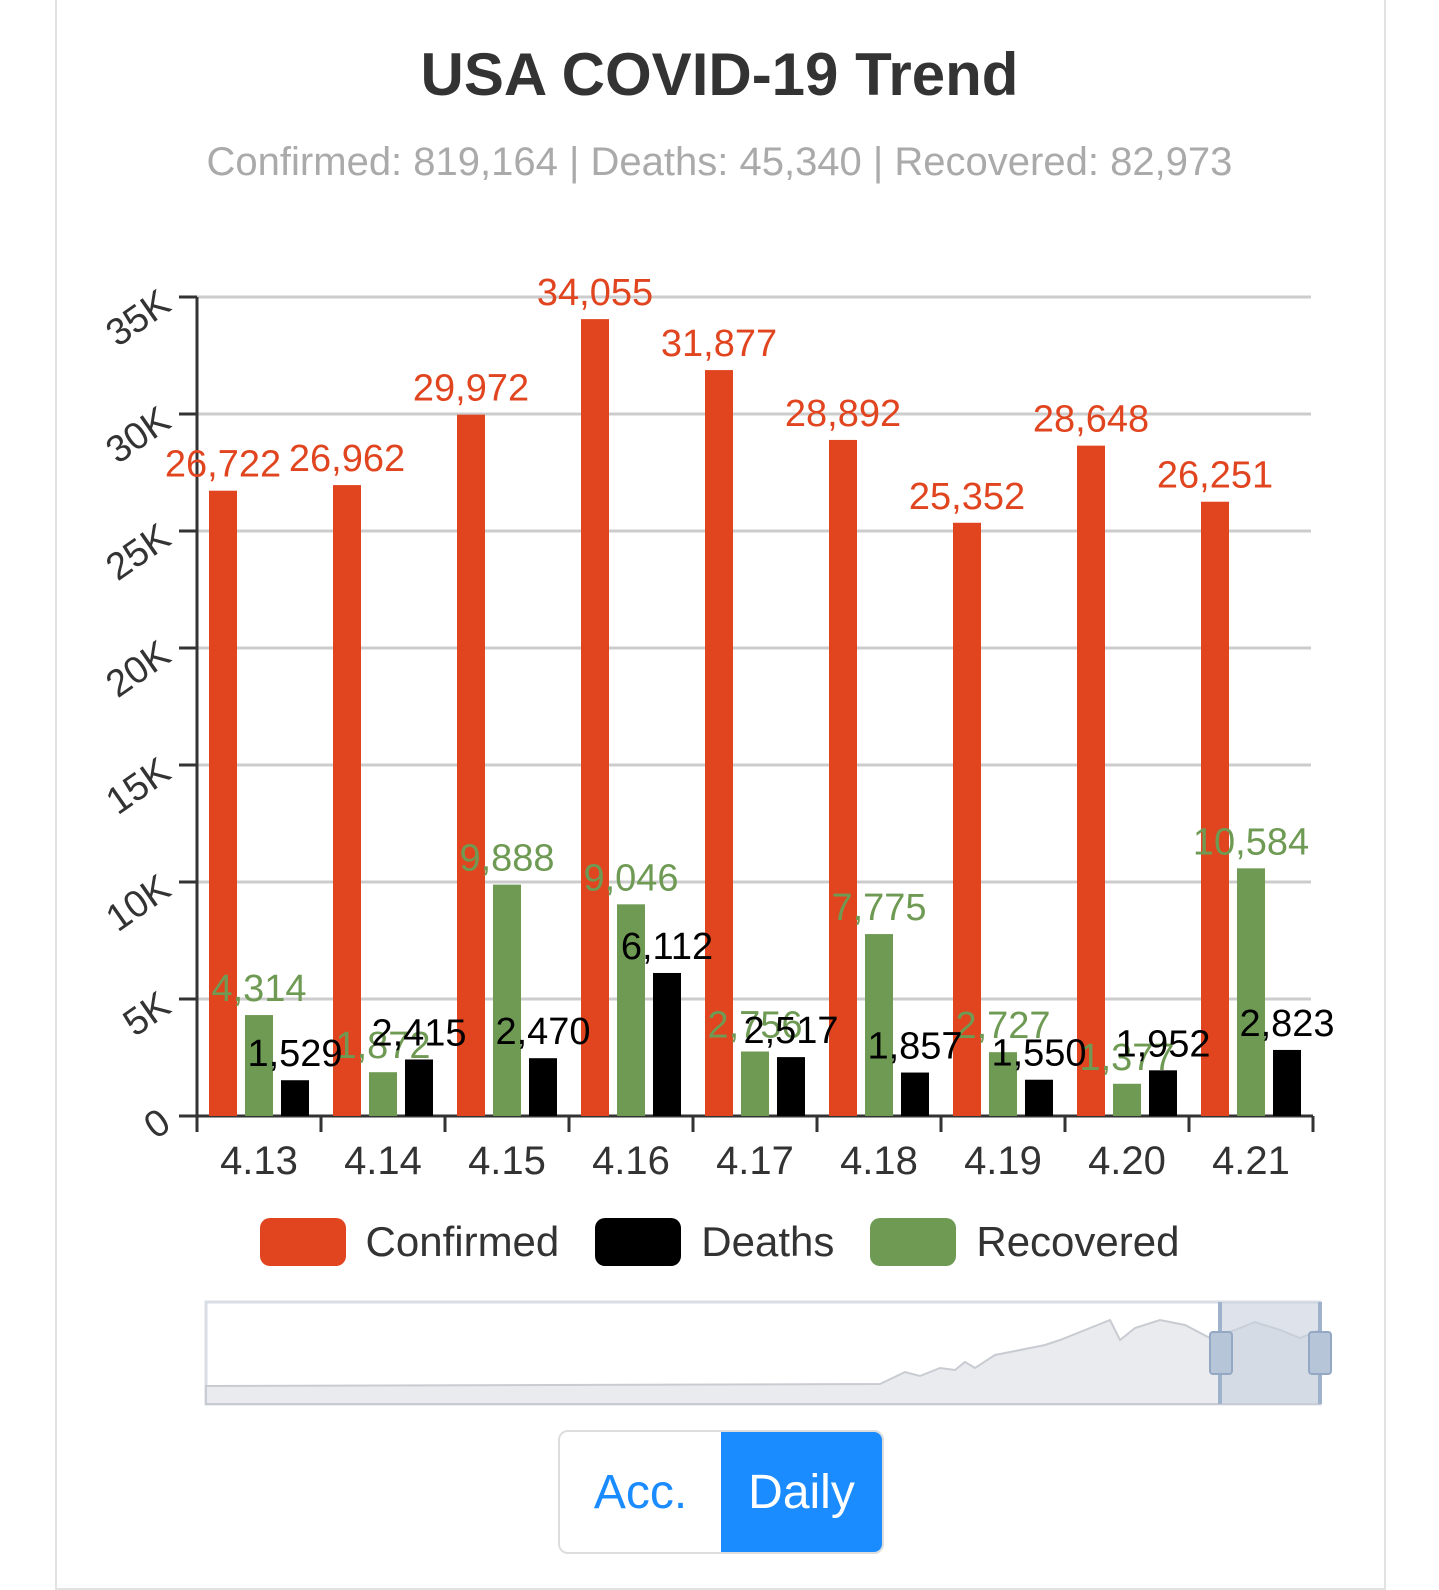 Image resolution: width=1439 pixels, height=1590 pixels. I want to click on data-label-deaths: 2,470, so click(542, 1032).